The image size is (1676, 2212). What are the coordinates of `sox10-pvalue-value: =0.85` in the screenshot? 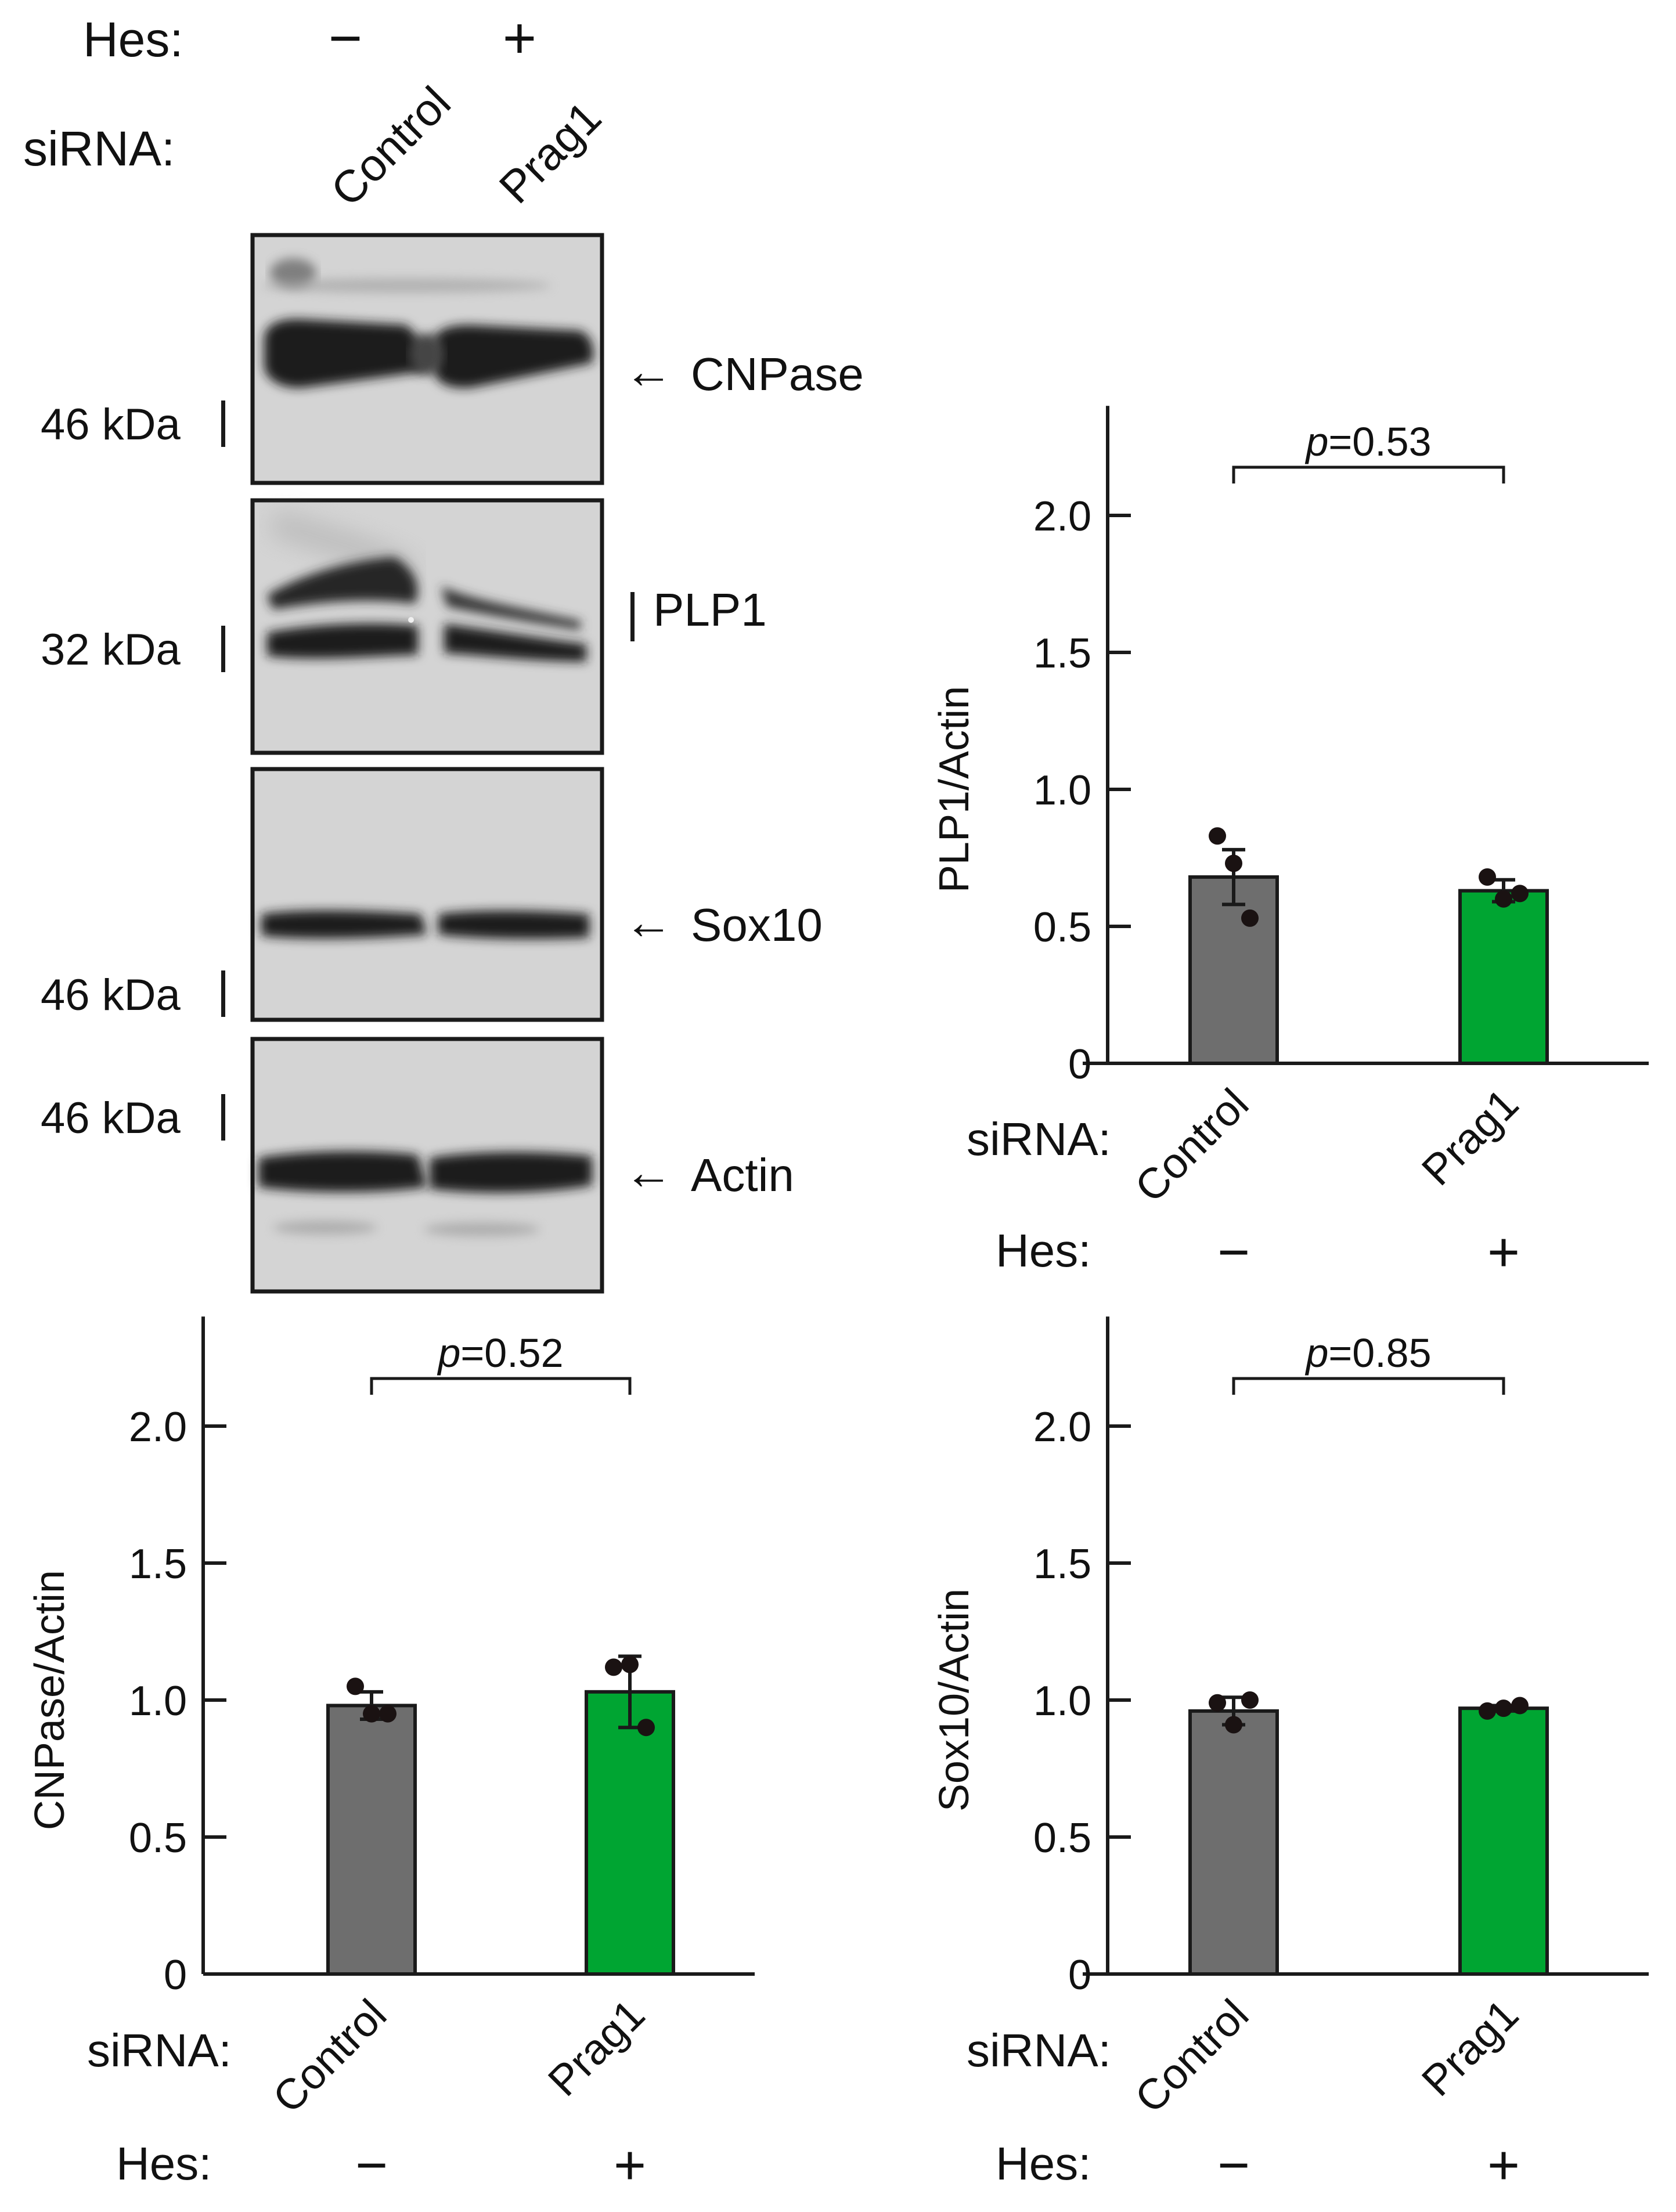 It's located at (1379, 1353).